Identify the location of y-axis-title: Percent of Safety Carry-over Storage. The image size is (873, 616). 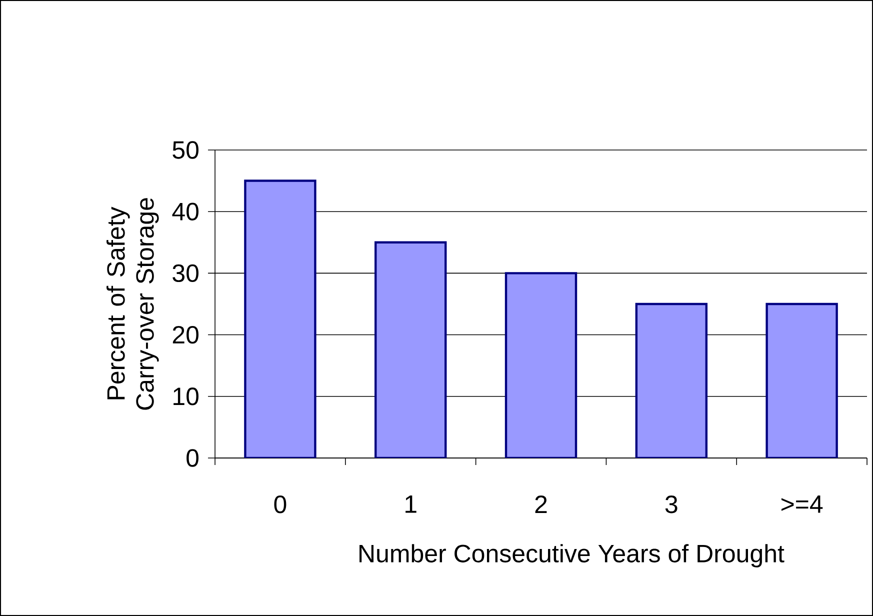
(132, 304).